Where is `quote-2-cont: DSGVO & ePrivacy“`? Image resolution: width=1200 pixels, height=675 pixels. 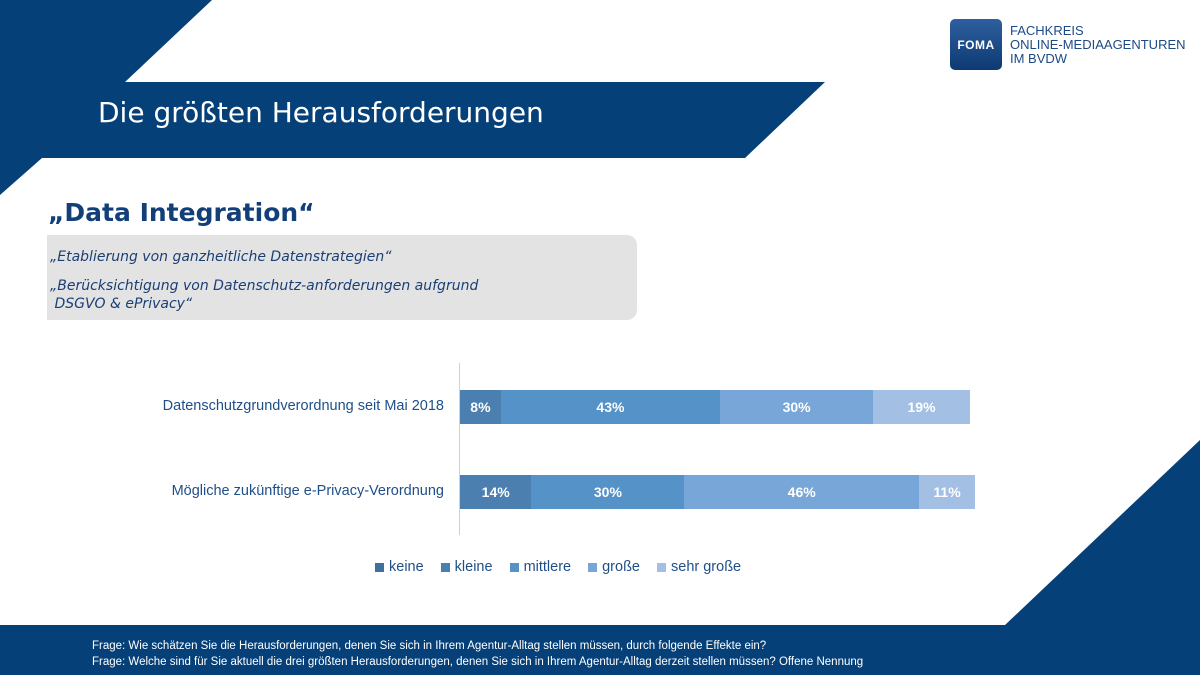 quote-2-cont: DSGVO & ePrivacy“ is located at coordinates (121, 304).